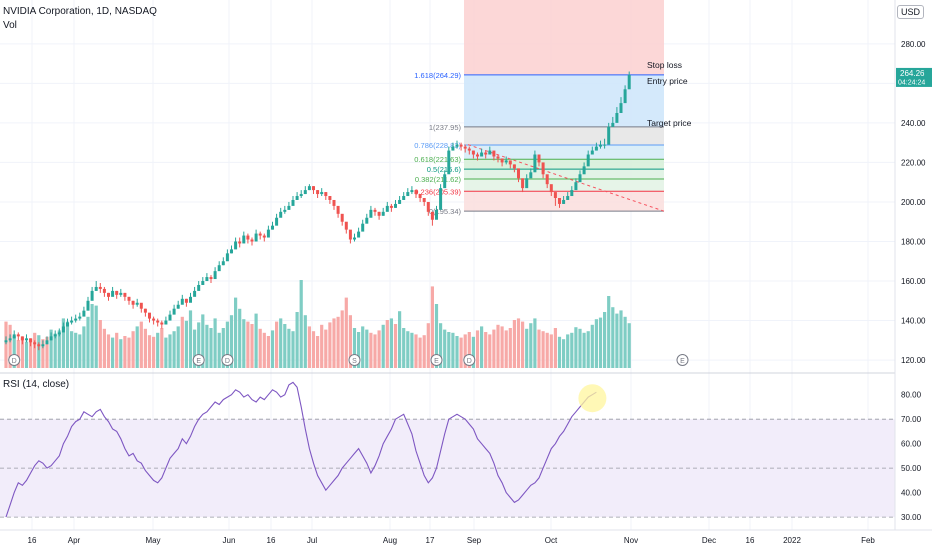  What do you see at coordinates (868, 540) in the screenshot?
I see `time-tick-label: Feb` at bounding box center [868, 540].